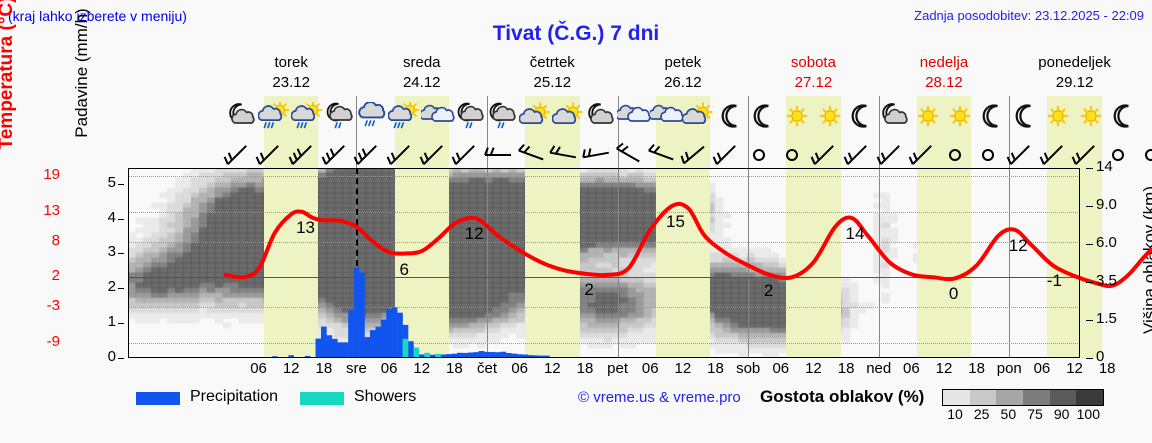 The width and height of the screenshot is (1152, 443). What do you see at coordinates (576, 33) in the screenshot?
I see `page-title: Tivat (Č.G.) 7 dni` at bounding box center [576, 33].